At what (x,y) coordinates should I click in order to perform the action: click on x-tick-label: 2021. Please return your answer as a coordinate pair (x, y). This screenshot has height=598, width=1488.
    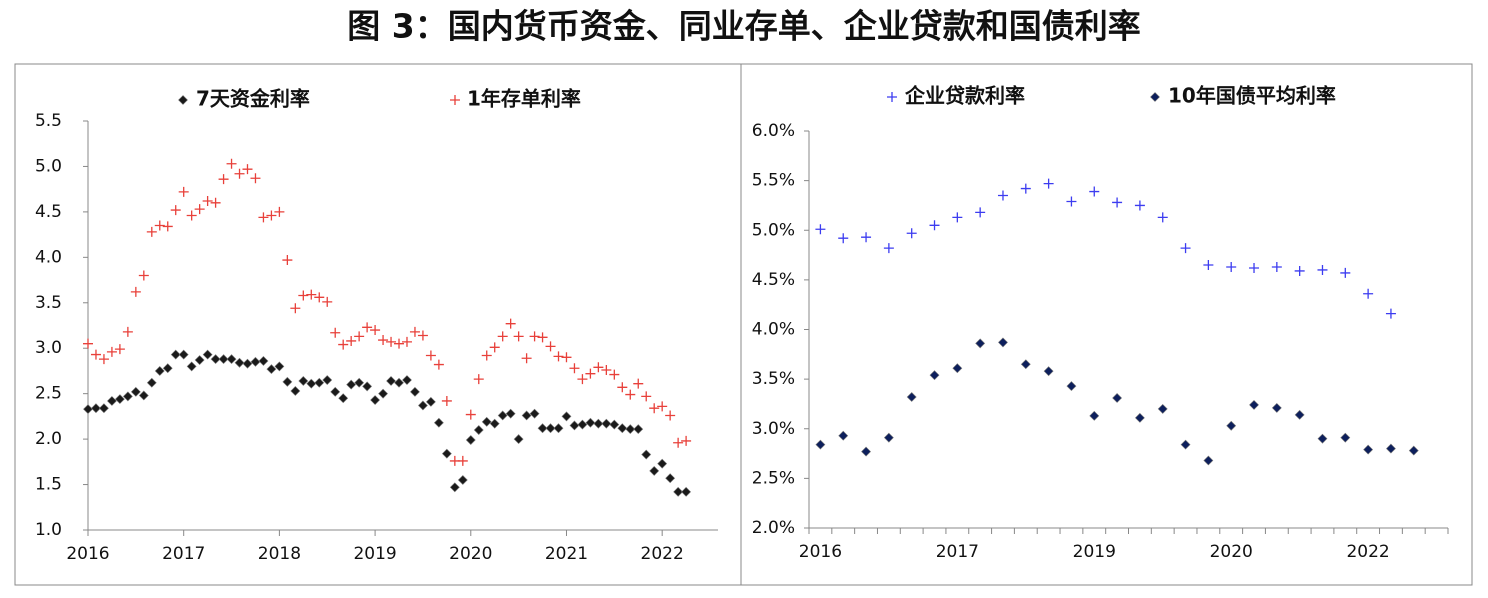
    Looking at the image, I should click on (566, 554).